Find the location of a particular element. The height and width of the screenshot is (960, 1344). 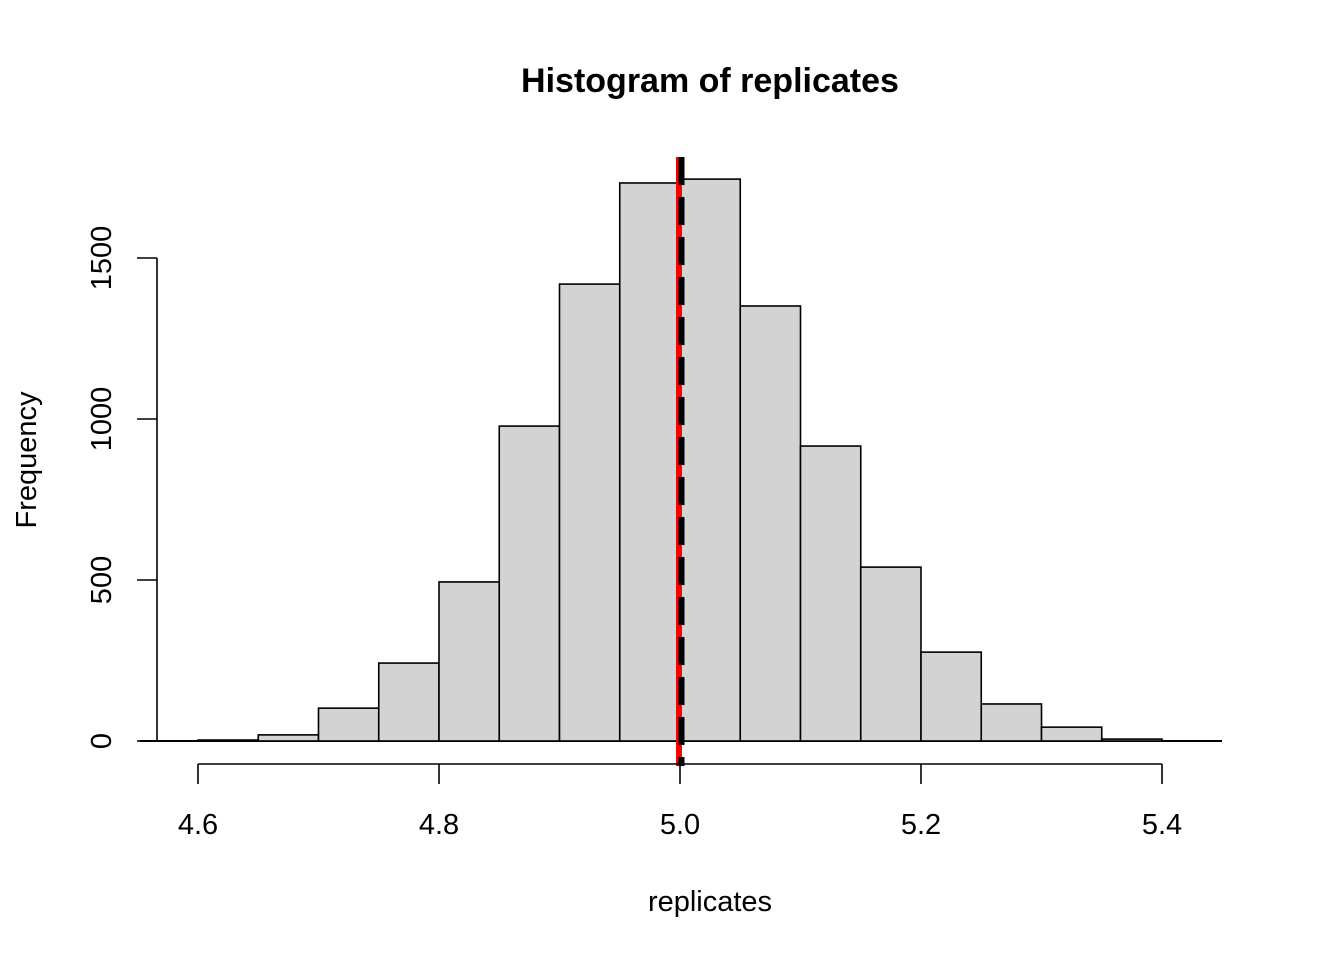

y-axis-label: Frequency is located at coordinates (27, 460).